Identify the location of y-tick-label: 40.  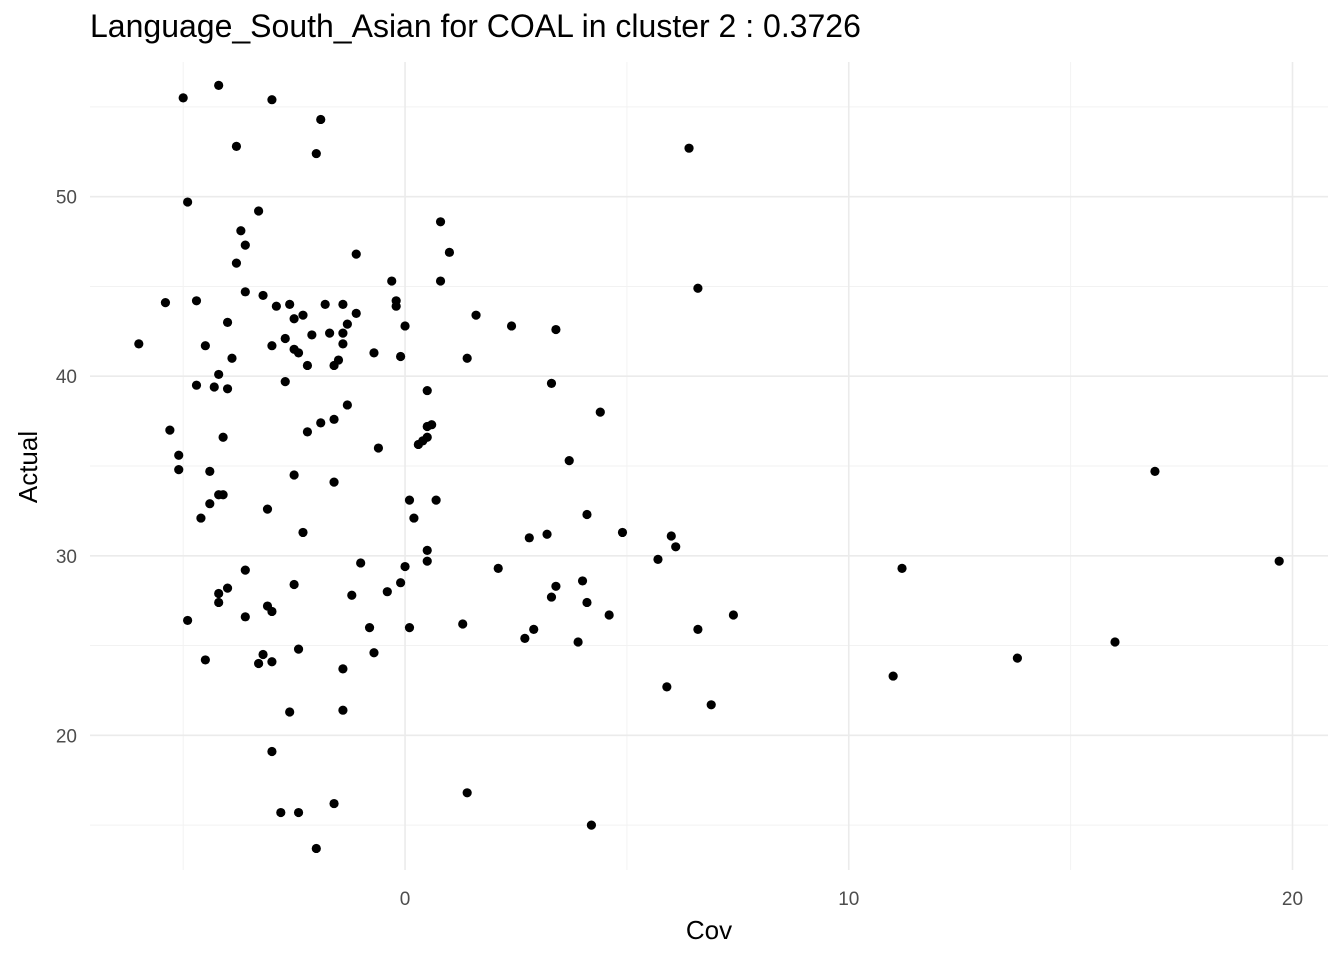
(66, 377).